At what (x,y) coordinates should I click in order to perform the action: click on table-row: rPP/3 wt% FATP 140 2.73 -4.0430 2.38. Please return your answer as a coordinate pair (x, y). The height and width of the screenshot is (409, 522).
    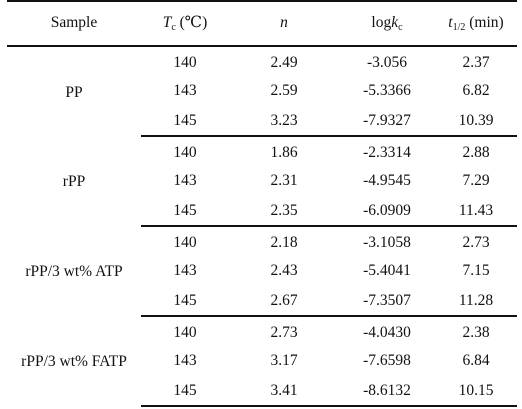
    Looking at the image, I should click on (262, 343).